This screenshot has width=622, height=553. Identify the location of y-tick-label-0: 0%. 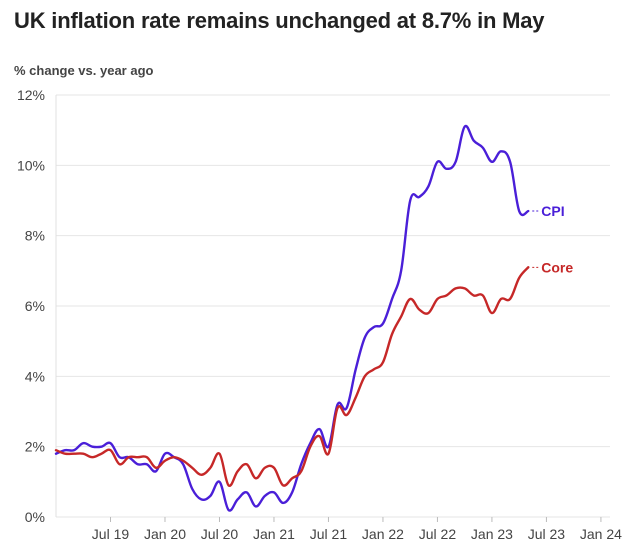
(35, 517).